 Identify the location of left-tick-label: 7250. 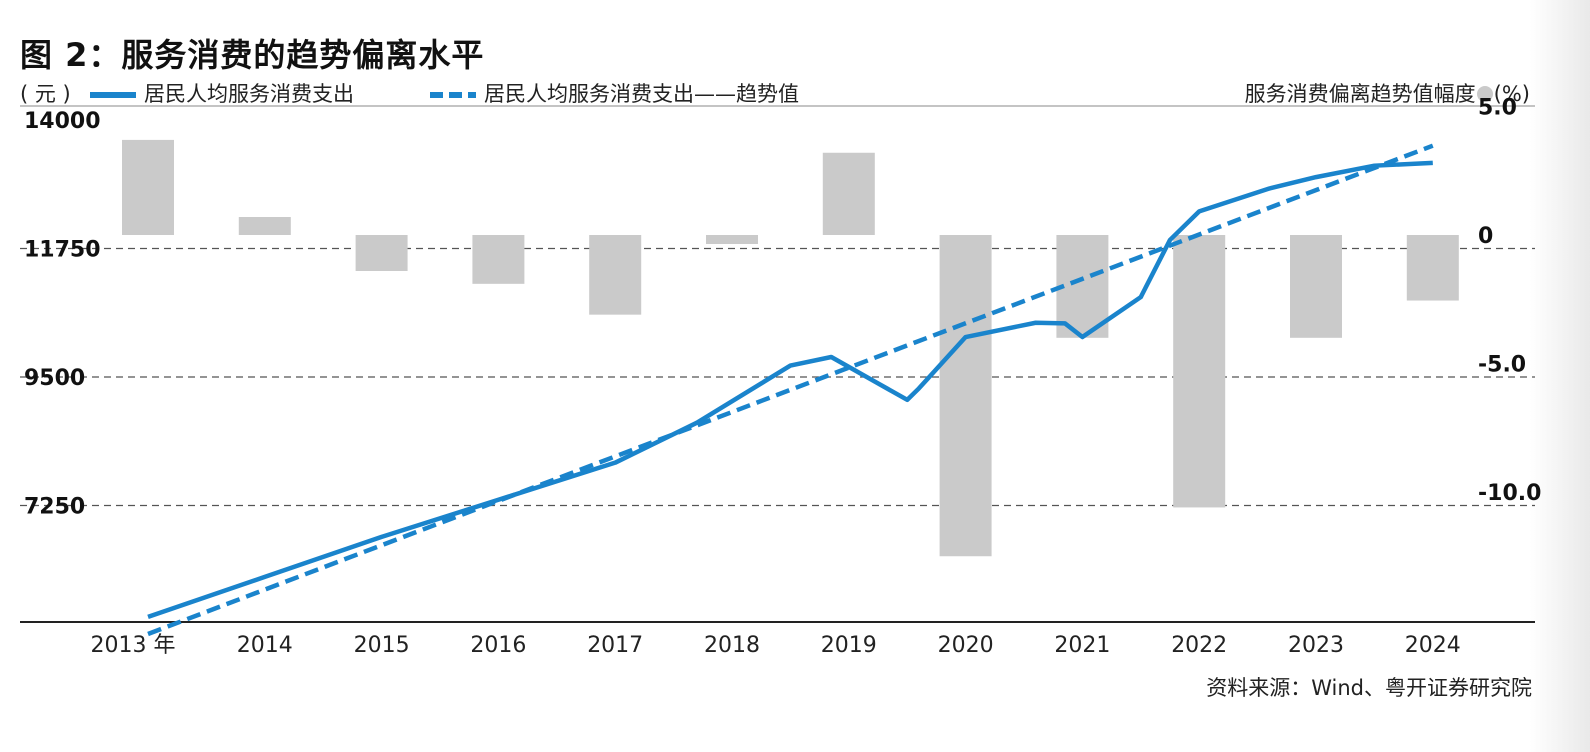
(54, 507).